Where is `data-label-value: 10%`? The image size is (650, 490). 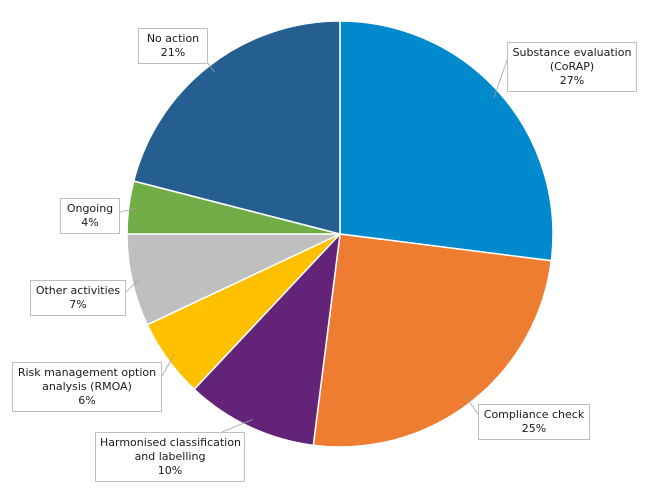
data-label-value: 10% is located at coordinates (170, 470).